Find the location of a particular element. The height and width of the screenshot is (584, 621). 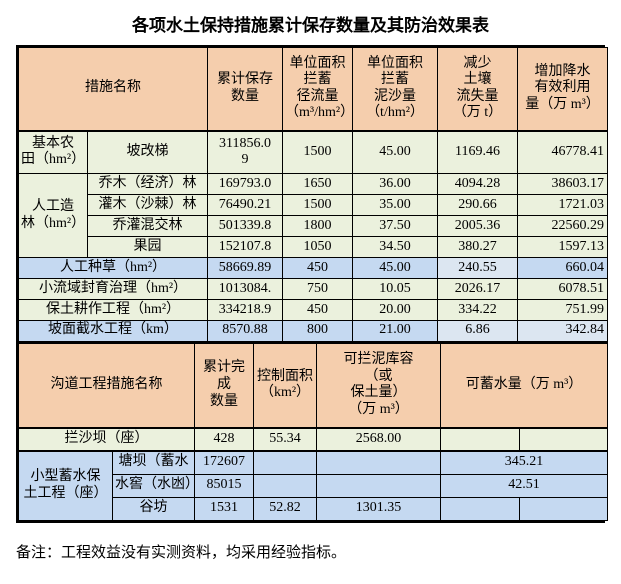

col-header-soil-loss-reduced: 减少 土壤 流失量 （万 t） is located at coordinates (477, 89).